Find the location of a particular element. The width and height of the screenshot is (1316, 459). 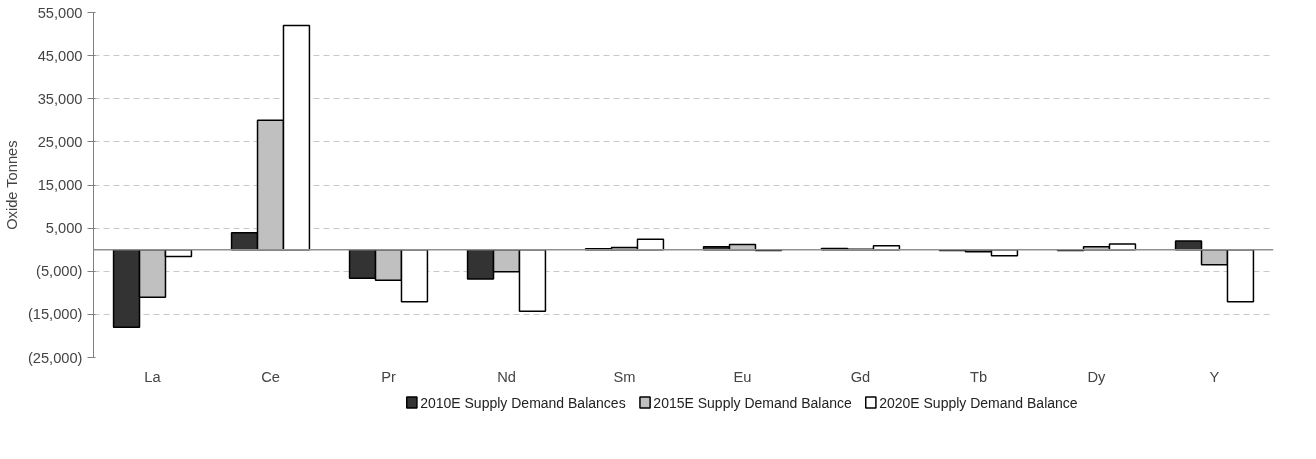

y-tick-label: 55,000 is located at coordinates (60, 12).